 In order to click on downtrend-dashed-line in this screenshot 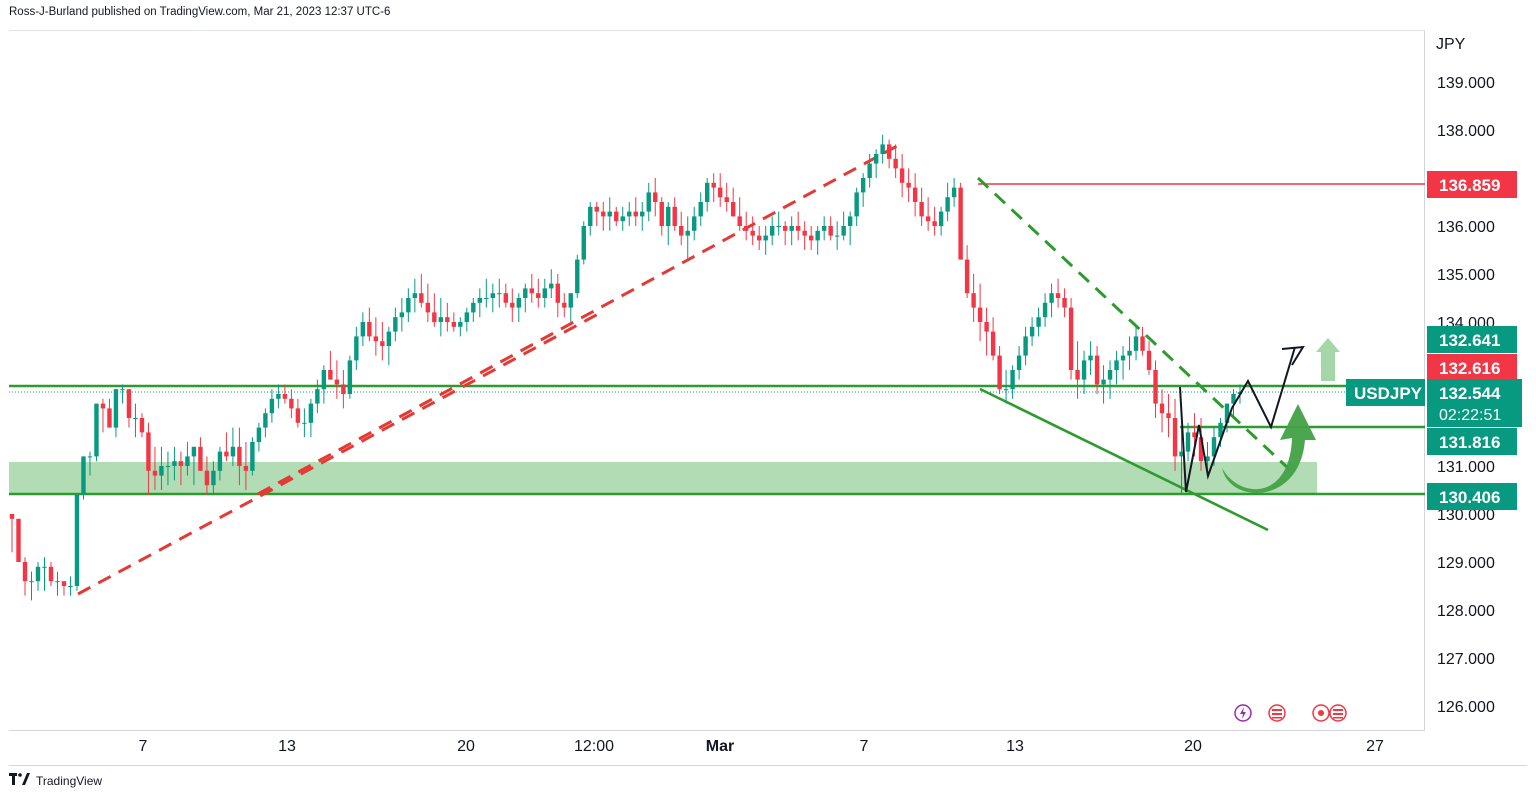, I will do `click(1134, 324)`.